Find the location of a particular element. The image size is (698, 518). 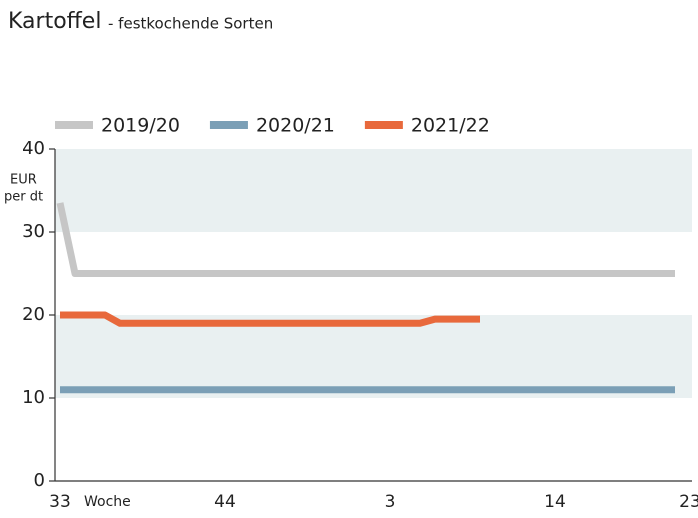

legend-label: 2020/21 is located at coordinates (295, 126).